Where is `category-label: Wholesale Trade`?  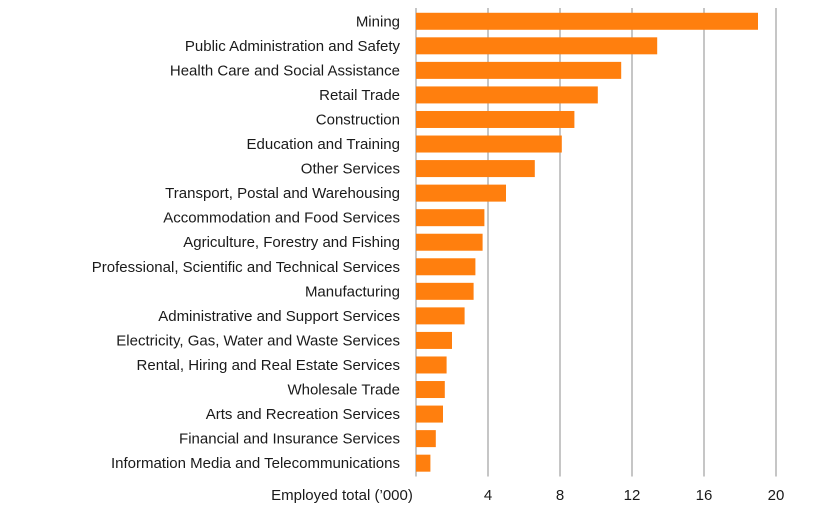
category-label: Wholesale Trade is located at coordinates (343, 390).